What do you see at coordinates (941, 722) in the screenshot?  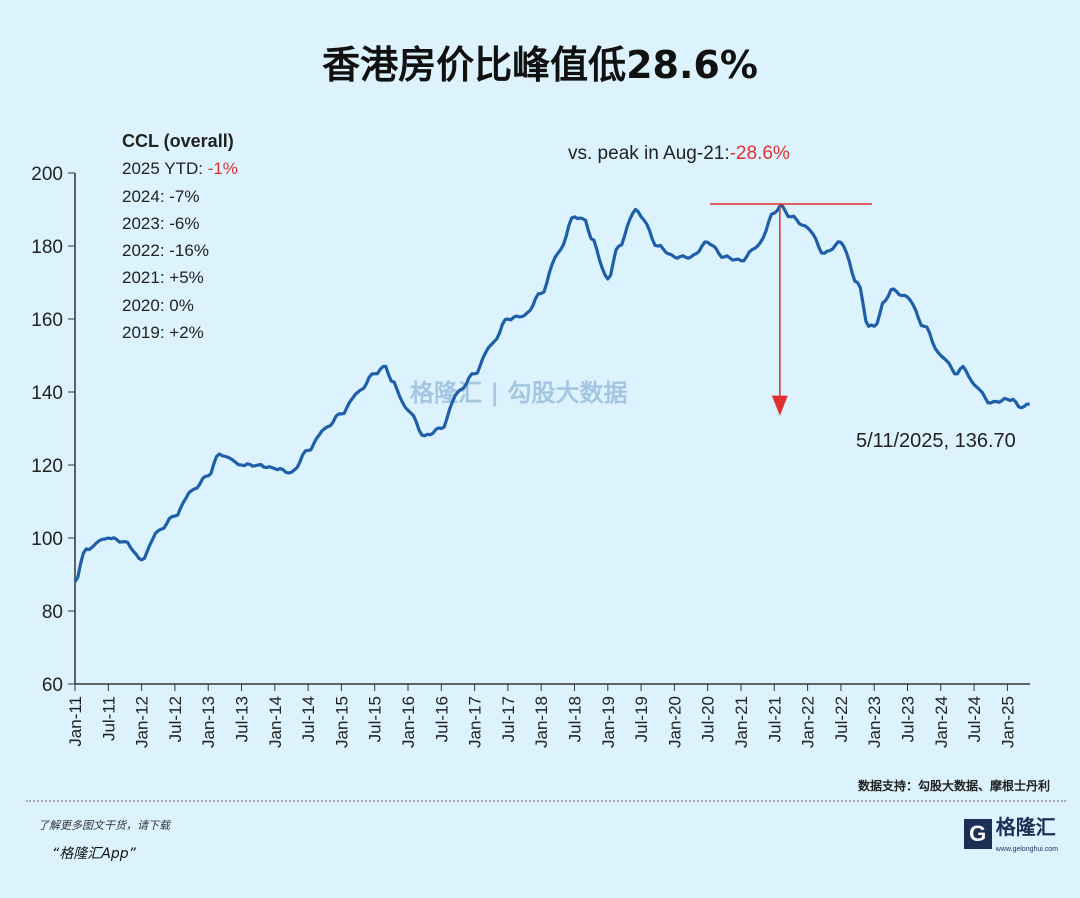 I see `x-tick-label: Jan-24` at bounding box center [941, 722].